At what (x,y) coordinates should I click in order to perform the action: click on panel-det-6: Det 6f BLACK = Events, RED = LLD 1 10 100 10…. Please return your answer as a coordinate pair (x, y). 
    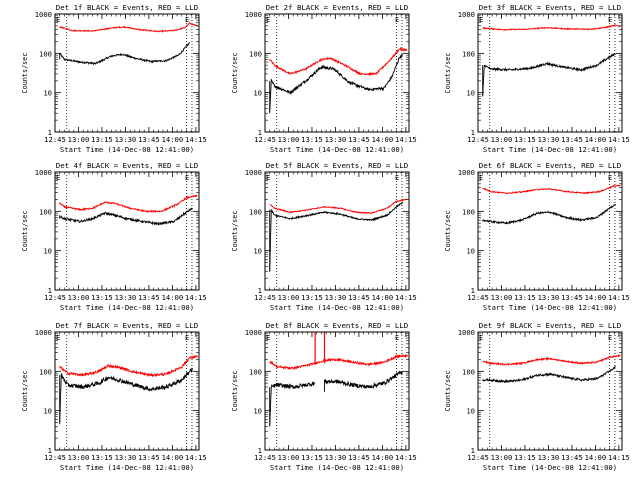
    Looking at the image, I should click on (537, 236).